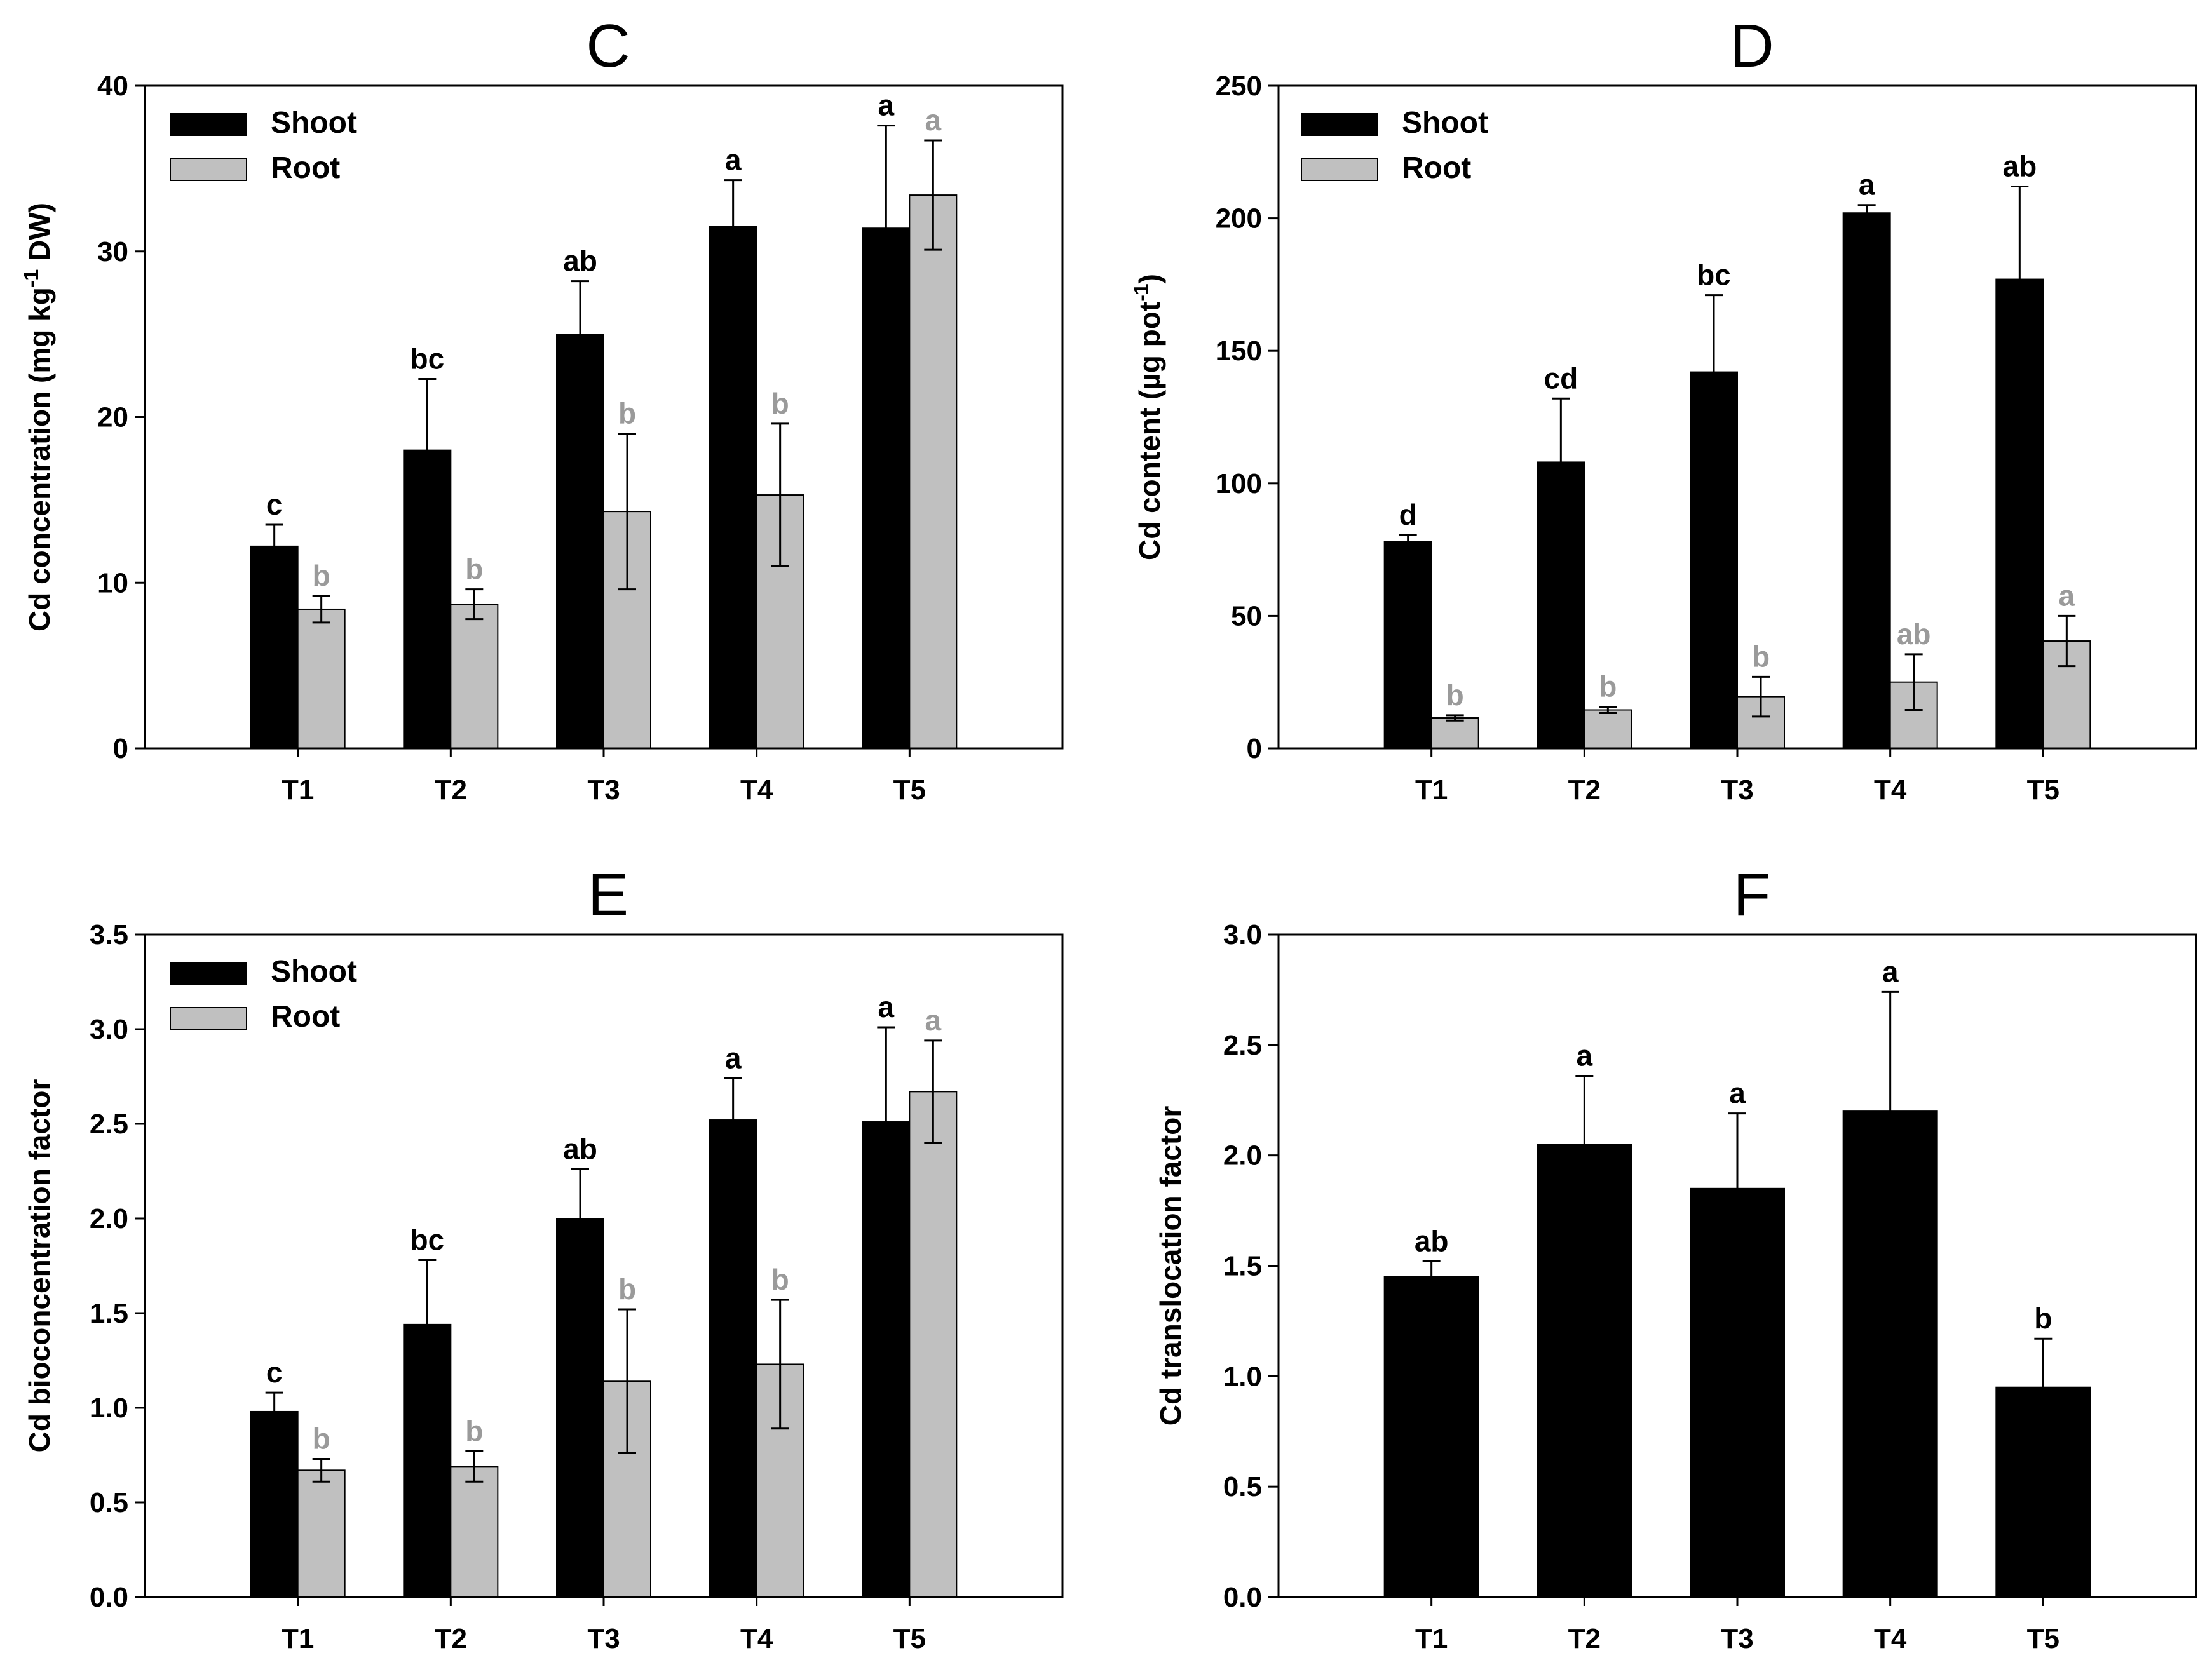 Image resolution: width=2212 pixels, height=1667 pixels. What do you see at coordinates (1149, 278) in the screenshot?
I see `y-axis-label-part: )` at bounding box center [1149, 278].